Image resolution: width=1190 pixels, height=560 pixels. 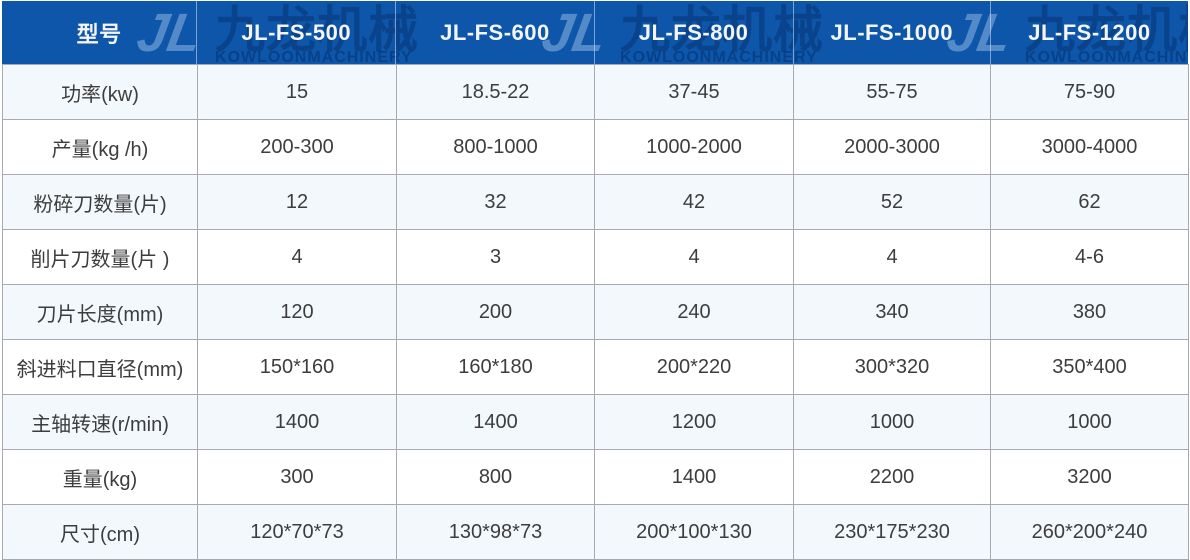 I want to click on table-row: 削片刀数量(片 ) 4 3 4 4 4-6, so click(x=595, y=257).